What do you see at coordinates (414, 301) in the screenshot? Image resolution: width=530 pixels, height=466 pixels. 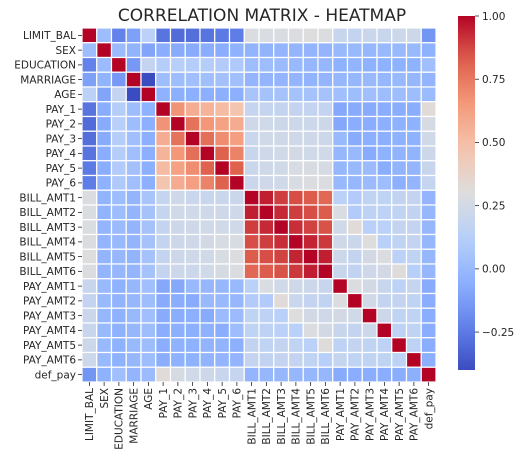 I see `heatmap-cell-PAY_AMT2-PAY_AMT6` at bounding box center [414, 301].